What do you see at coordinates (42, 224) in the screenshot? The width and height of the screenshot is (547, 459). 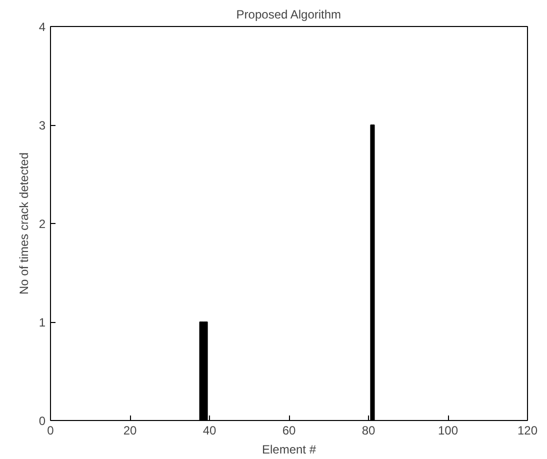 I see `y-tick-label: 2` at bounding box center [42, 224].